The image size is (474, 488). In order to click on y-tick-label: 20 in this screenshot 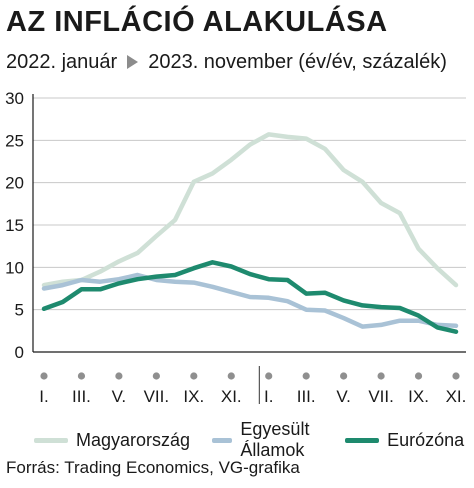, I will do `click(14, 183)`.